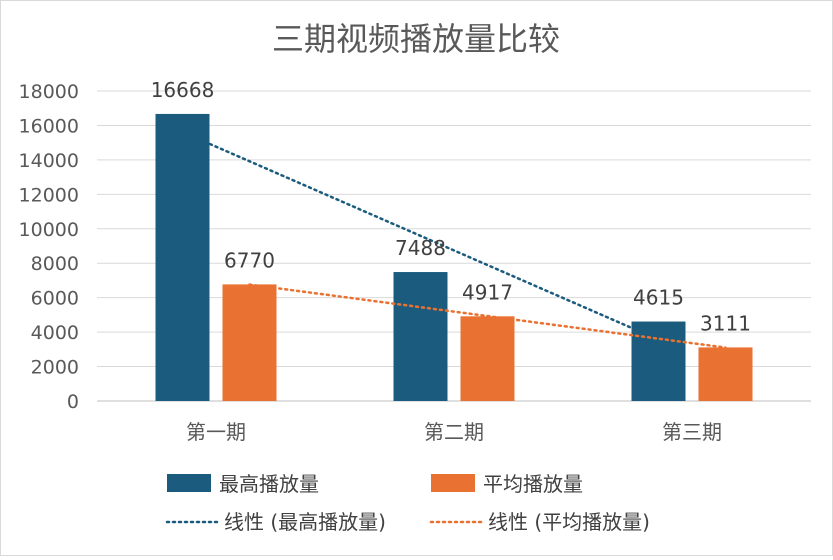 The width and height of the screenshot is (833, 560). What do you see at coordinates (183, 90) in the screenshot?
I see `data-label: 16668` at bounding box center [183, 90].